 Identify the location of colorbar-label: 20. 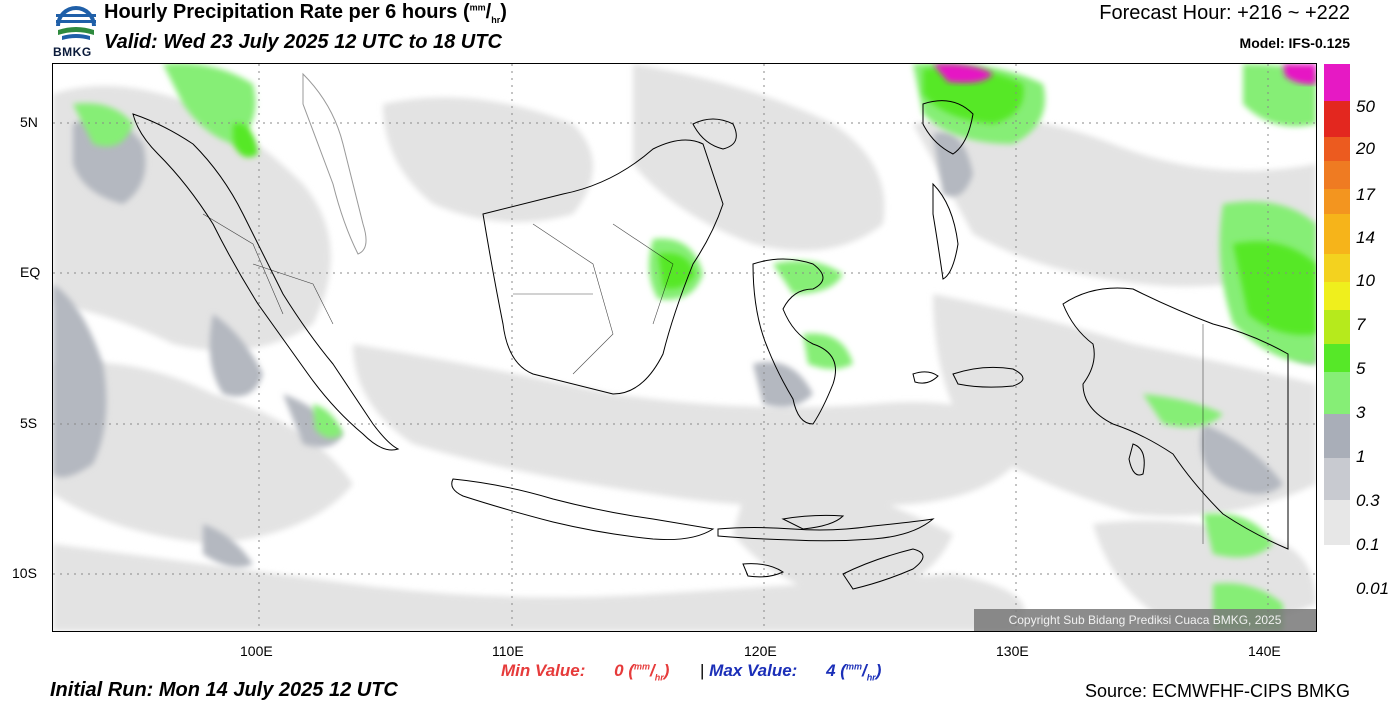
(1365, 148).